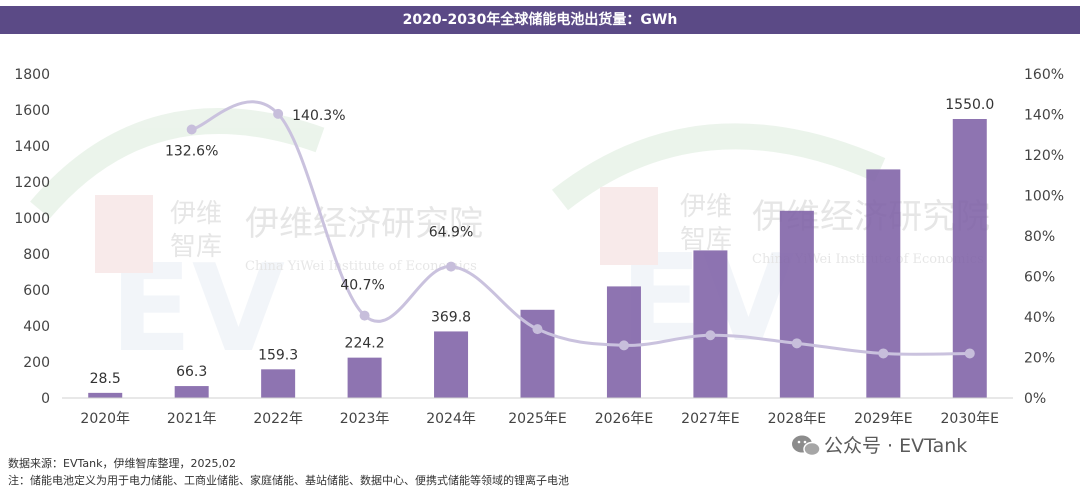  What do you see at coordinates (192, 419) in the screenshot?
I see `x-tick-label: 2021年` at bounding box center [192, 419].